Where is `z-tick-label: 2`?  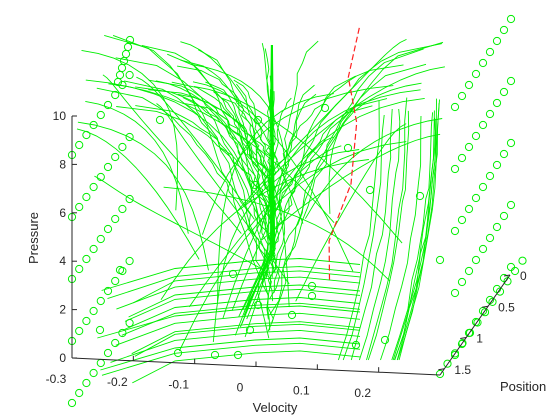
z-tick-label: 2 is located at coordinates (62, 310).